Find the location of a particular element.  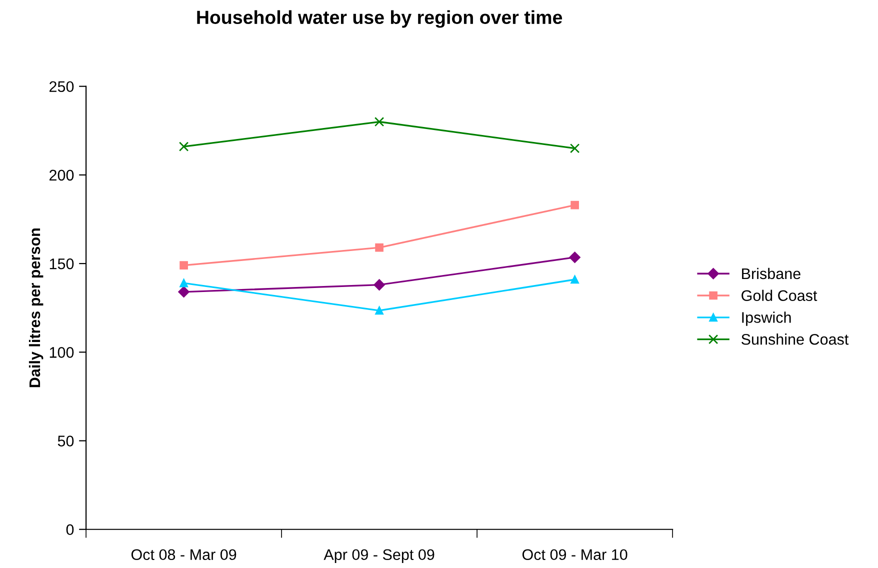

x-tick-label: Apr 09 - Sept 09 is located at coordinates (379, 556).